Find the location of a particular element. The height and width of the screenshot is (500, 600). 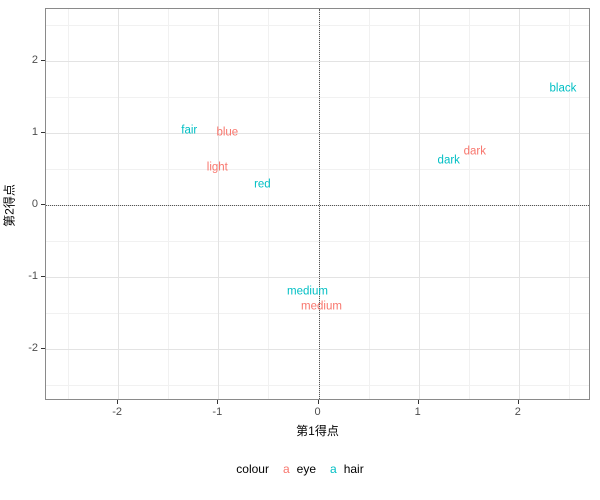

legend: colour a eye a hair is located at coordinates (300, 469).